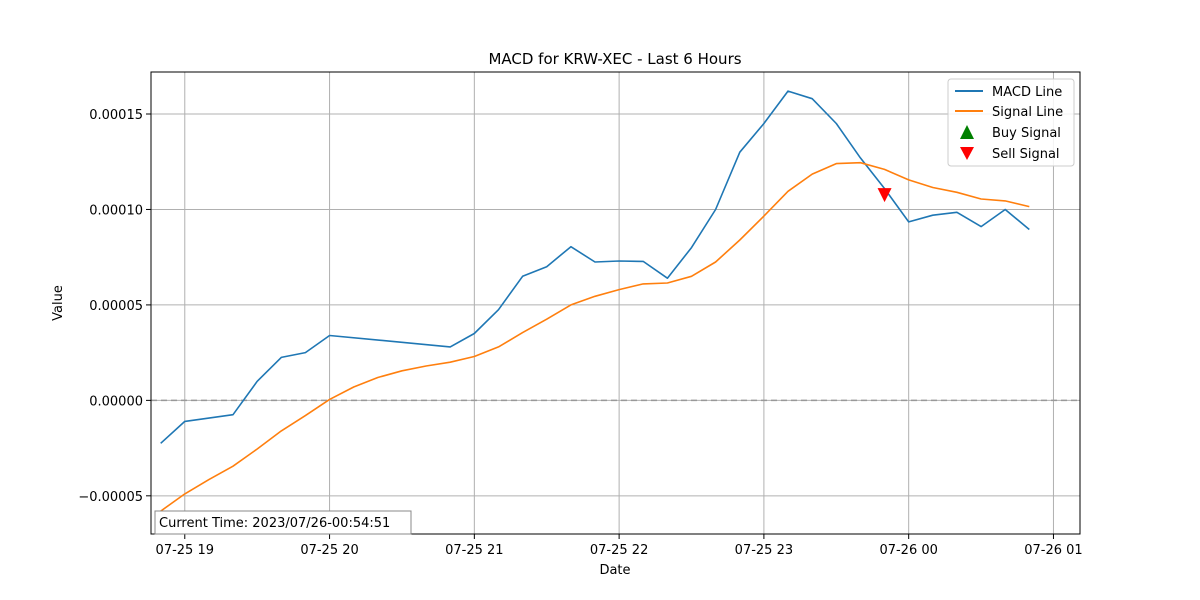  Describe the element at coordinates (1026, 154) in the screenshot. I see `legend-sell-label: Sell Signal` at that location.